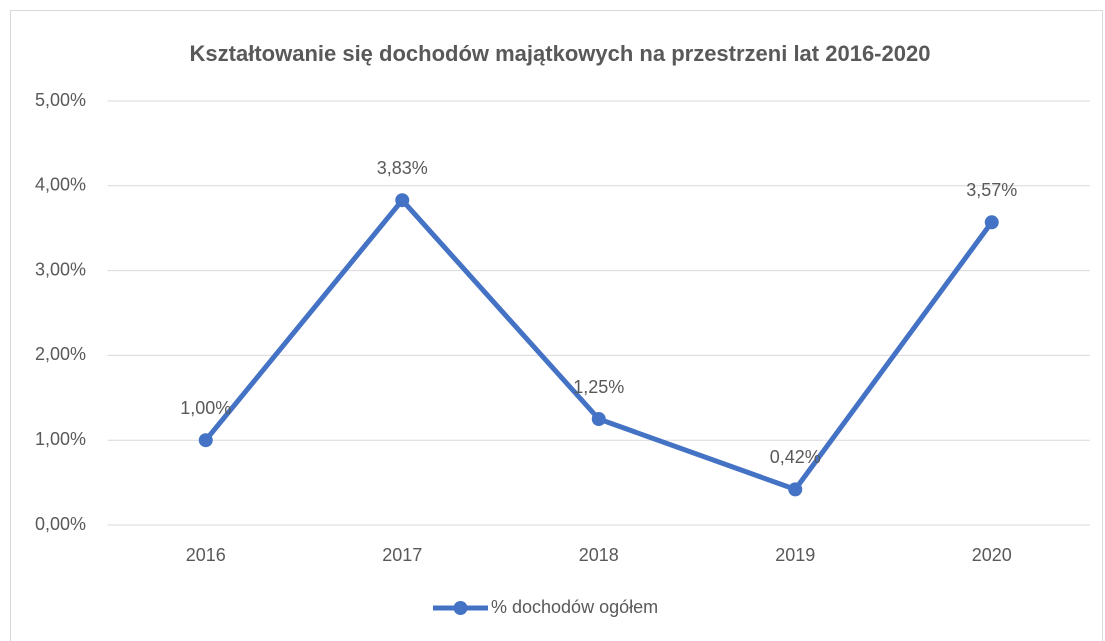 This screenshot has height=641, width=1105. I want to click on y-tick-label: 4,00%, so click(60, 185).